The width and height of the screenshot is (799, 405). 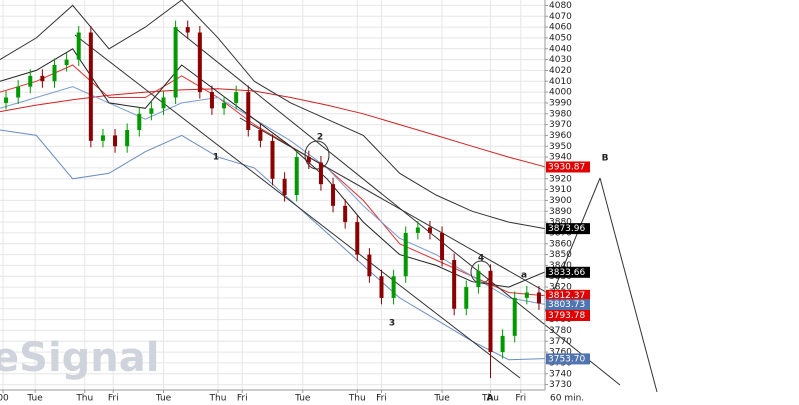 What do you see at coordinates (560, 385) in the screenshot?
I see `y-tick-label: 3730` at bounding box center [560, 385].